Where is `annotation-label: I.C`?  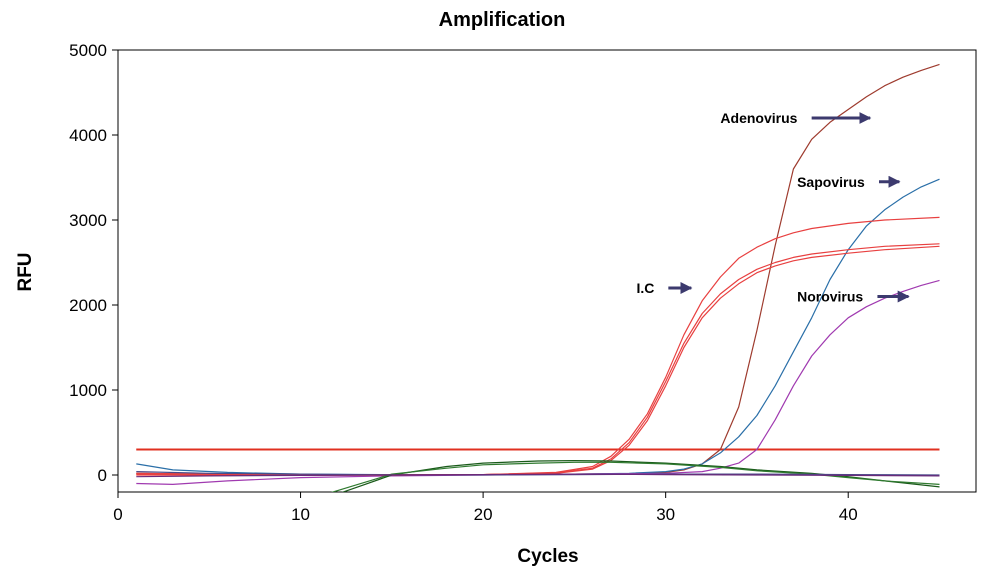
annotation-label: I.C is located at coordinates (645, 288).